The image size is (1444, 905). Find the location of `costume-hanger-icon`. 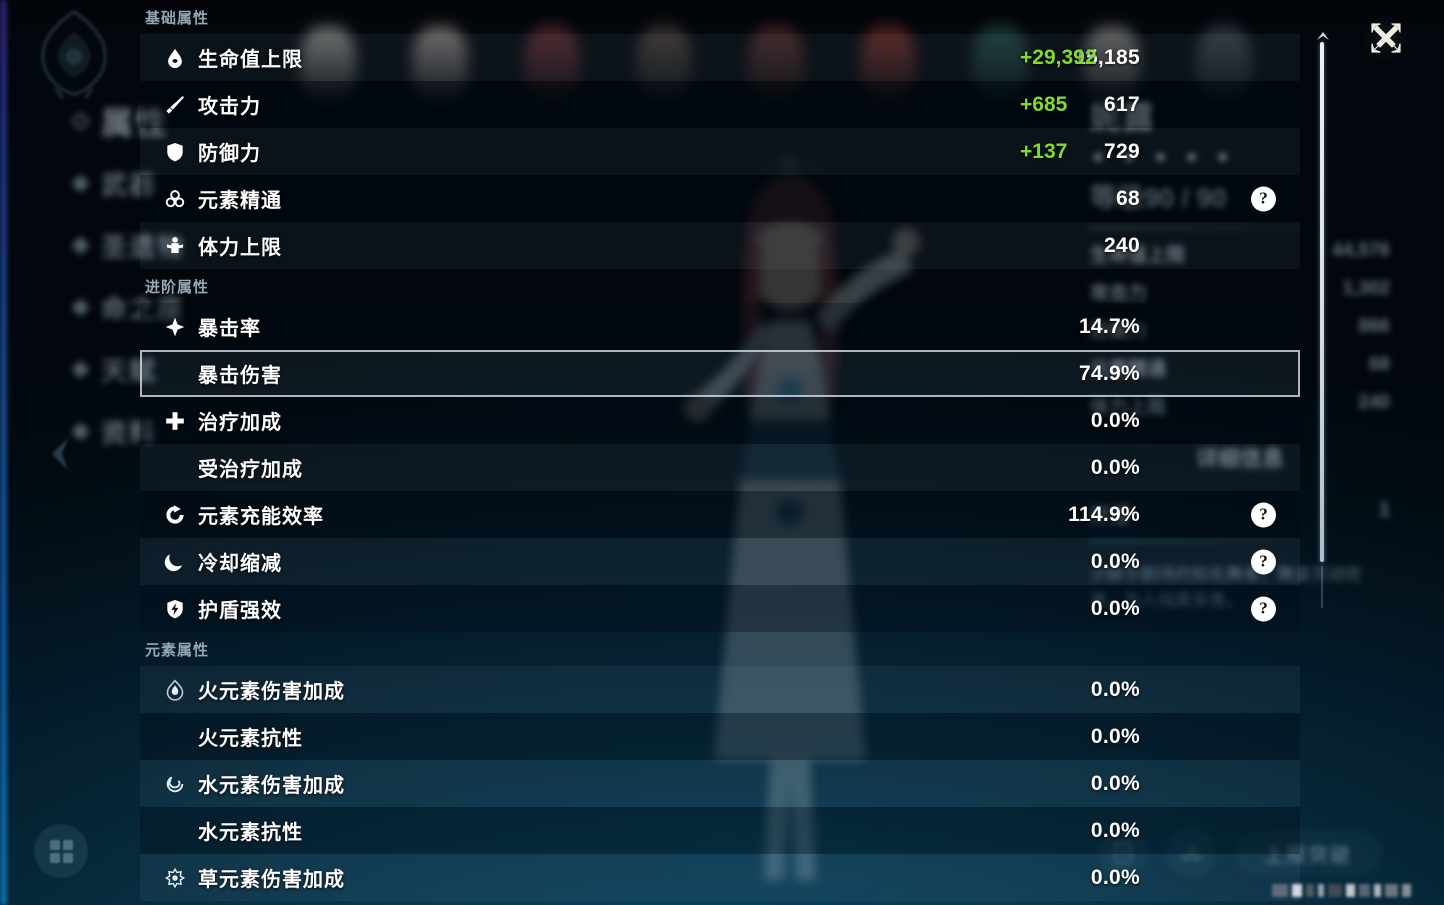

costume-hanger-icon is located at coordinates (1191, 853).